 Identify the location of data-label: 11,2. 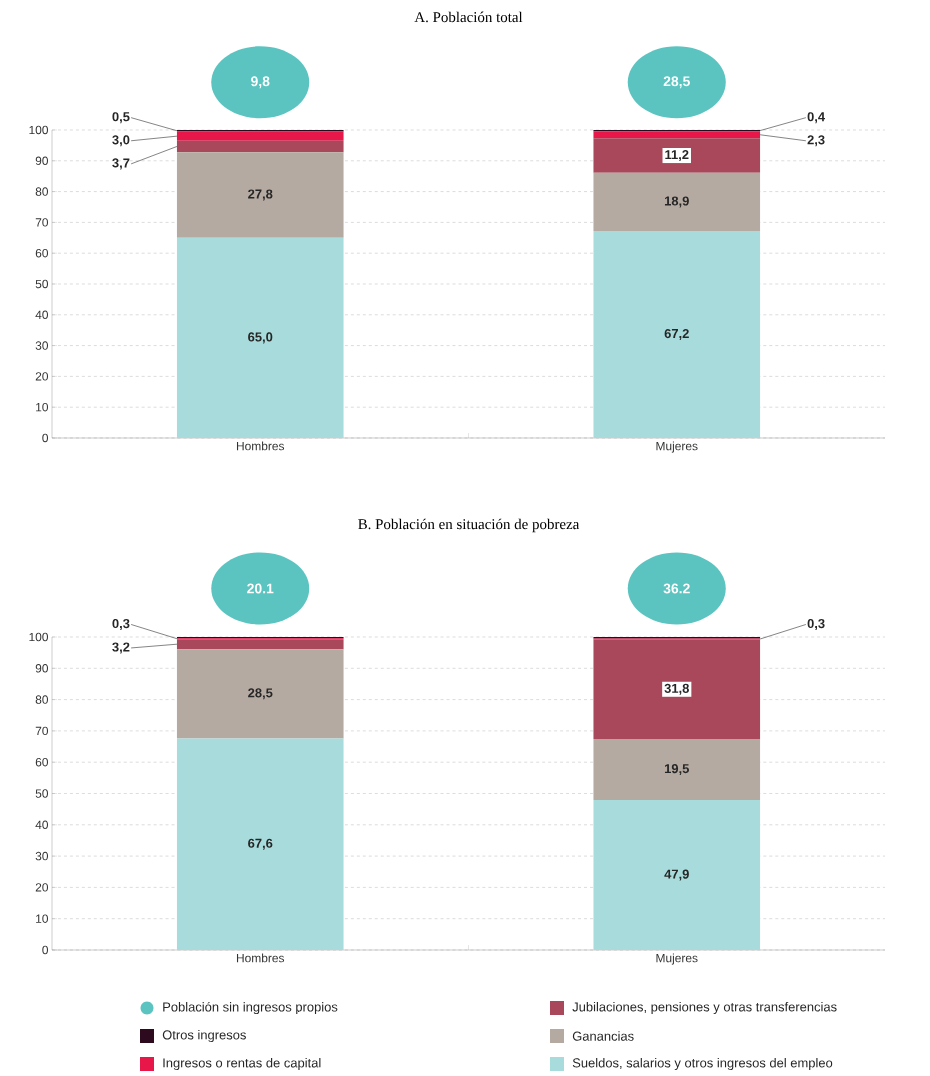
(677, 156).